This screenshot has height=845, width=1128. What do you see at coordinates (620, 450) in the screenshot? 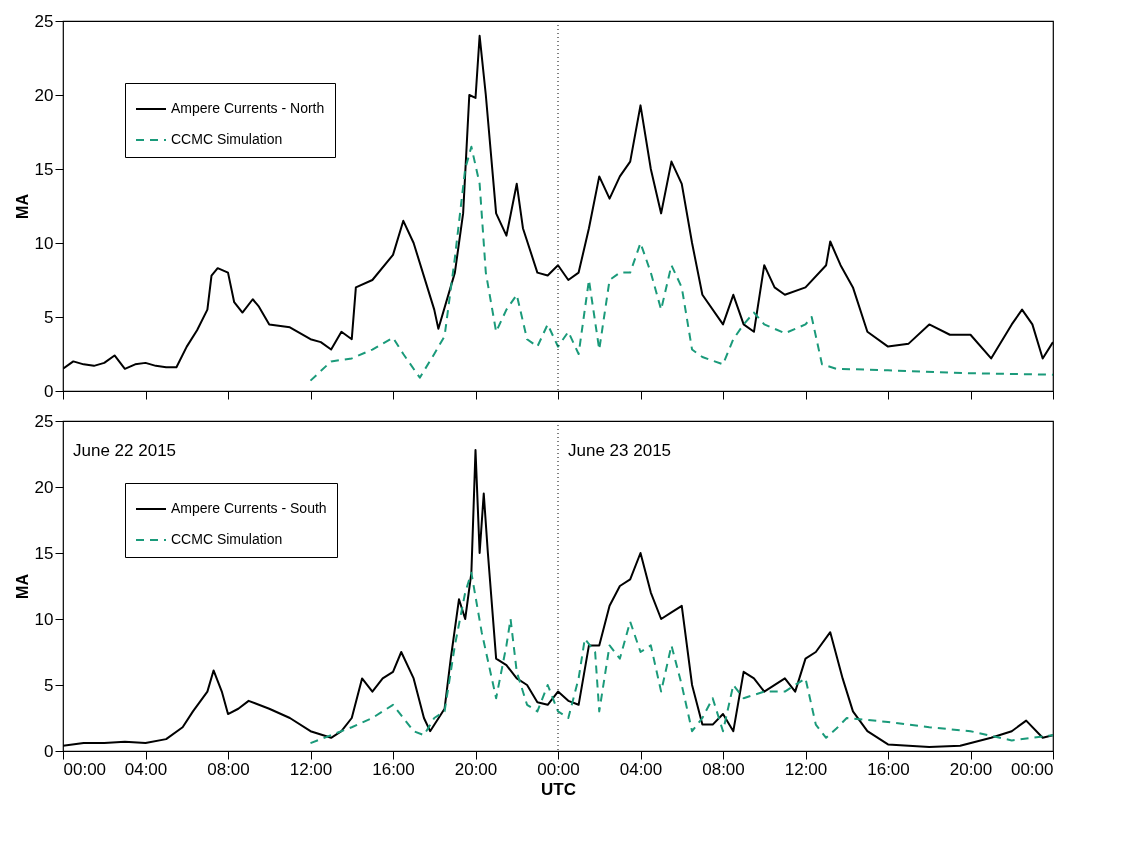
I see `annotation: June 23 2015` at bounding box center [620, 450].